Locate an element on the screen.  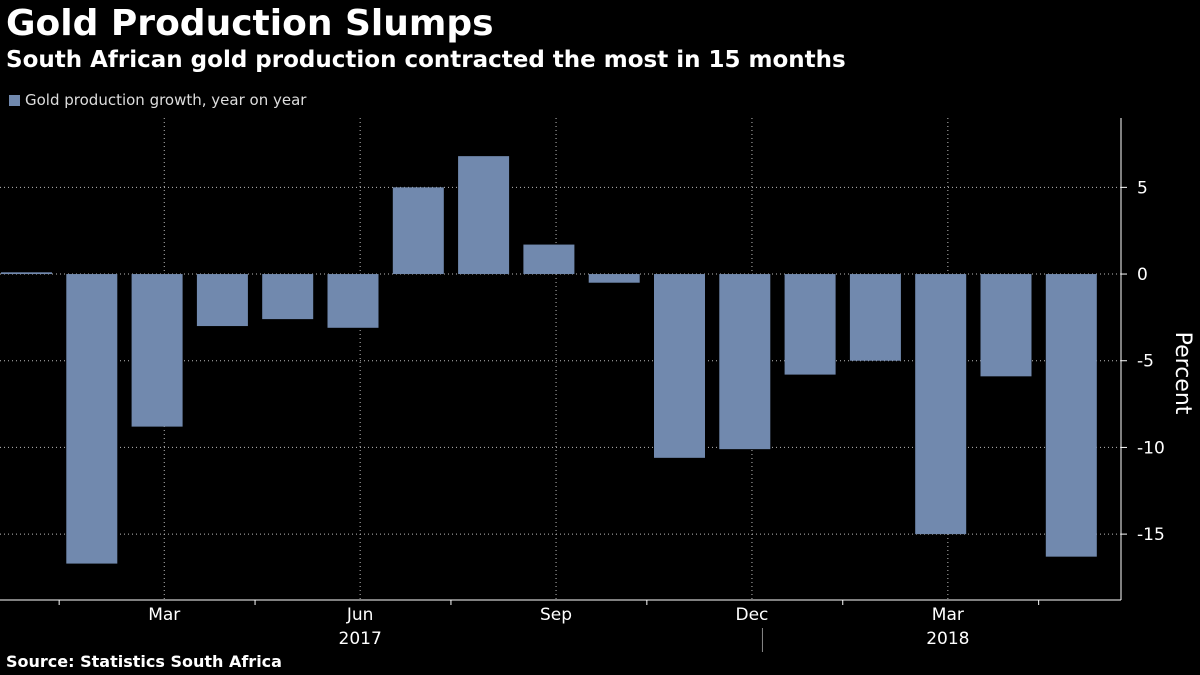
legend-swatch is located at coordinates (14, 100).